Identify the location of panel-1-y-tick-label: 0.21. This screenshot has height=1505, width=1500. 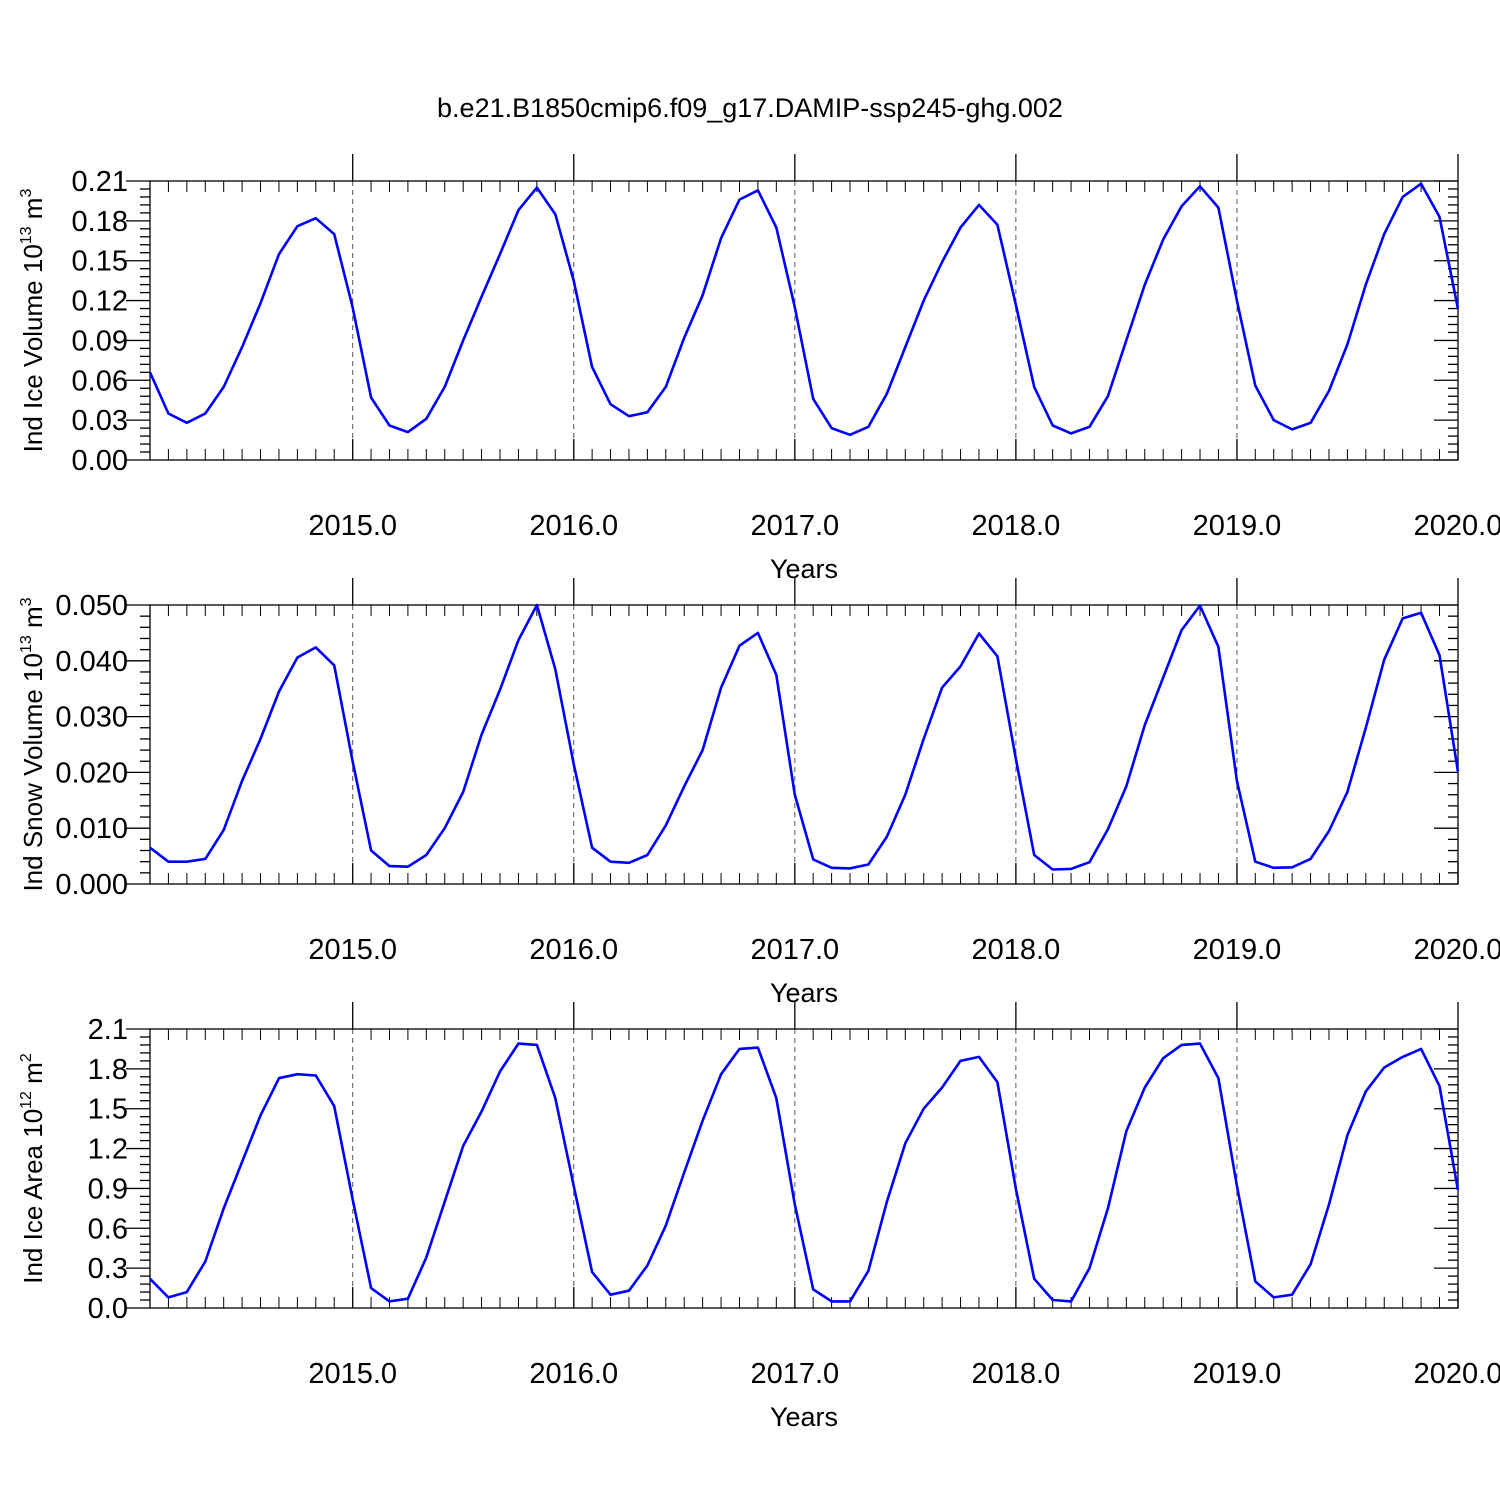
(100, 182).